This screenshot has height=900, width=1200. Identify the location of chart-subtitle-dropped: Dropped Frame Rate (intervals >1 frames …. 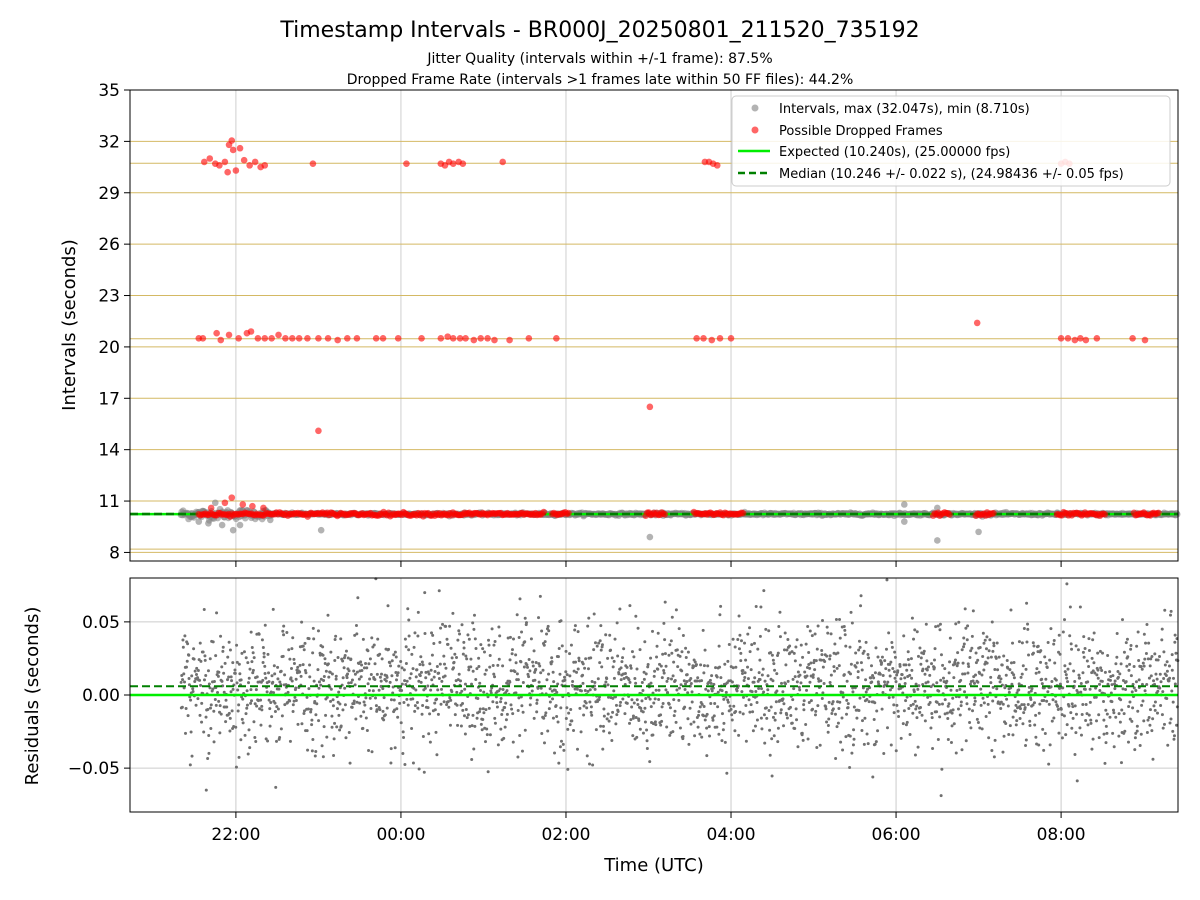
(600, 80).